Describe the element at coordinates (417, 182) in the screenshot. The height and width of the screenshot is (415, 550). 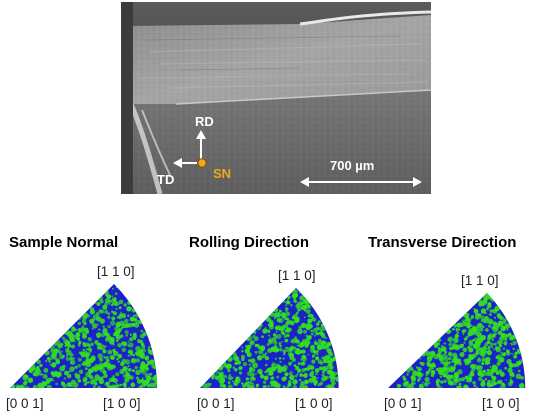
I see `scale-right-arrow-icon` at that location.